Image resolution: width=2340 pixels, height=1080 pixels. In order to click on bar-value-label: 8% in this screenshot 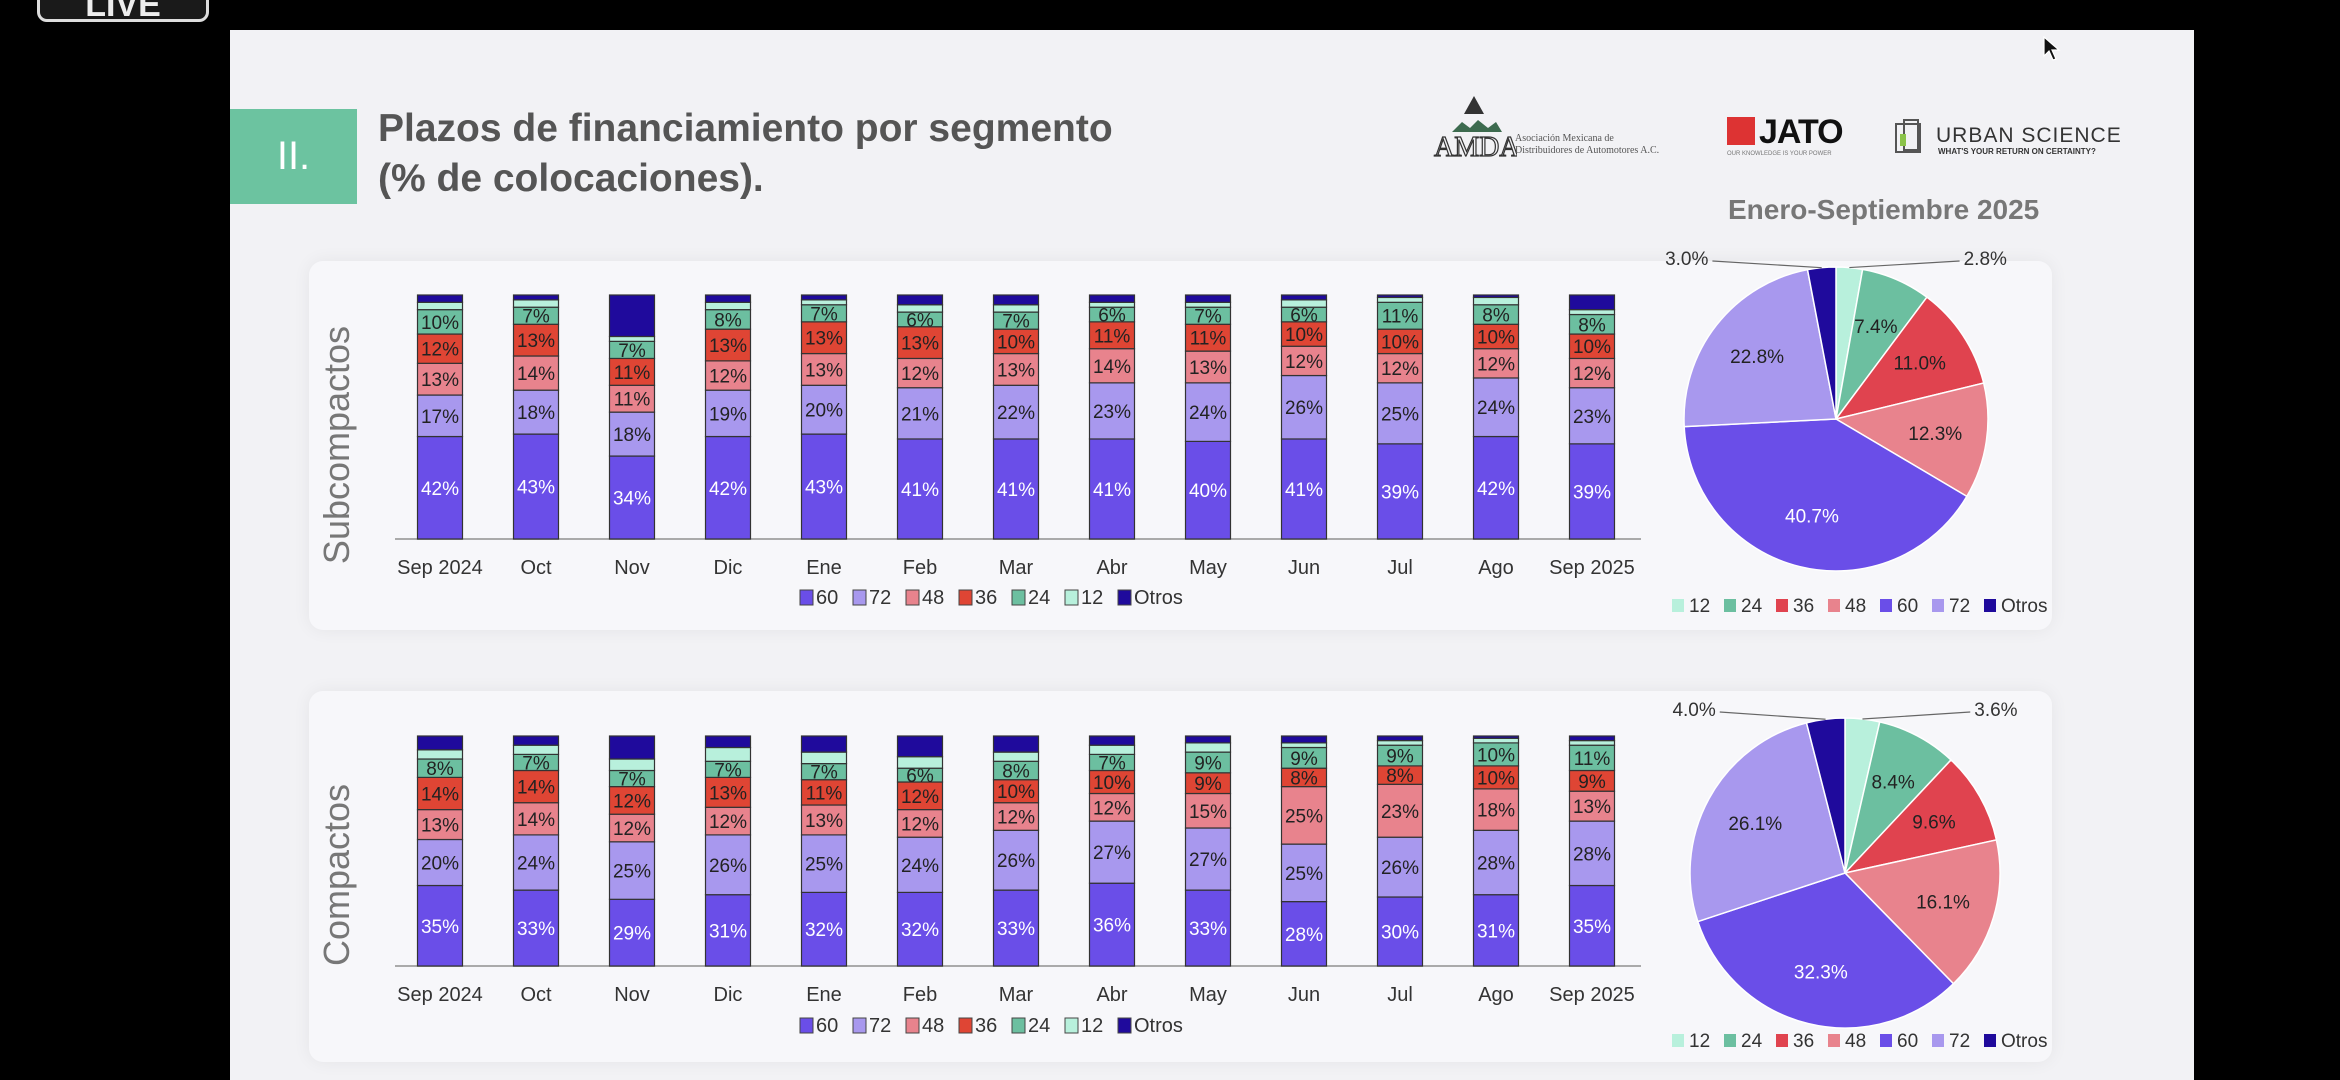, I will do `click(1016, 772)`.